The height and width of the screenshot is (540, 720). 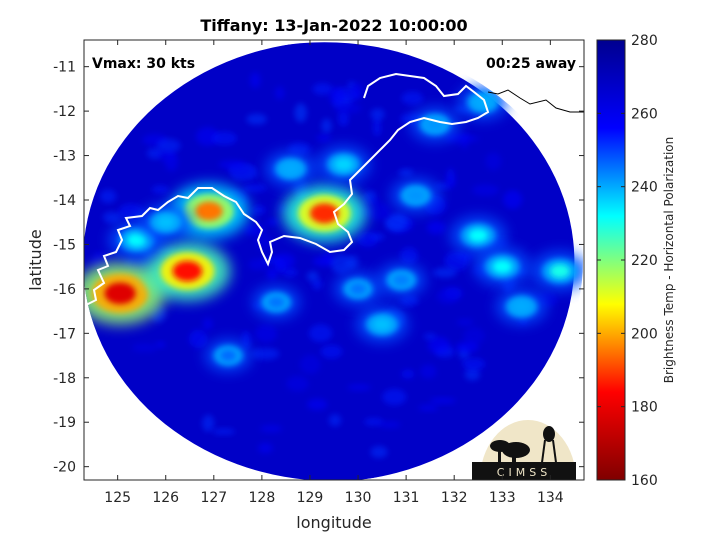 What do you see at coordinates (310, 498) in the screenshot?
I see `x-tick-label: 129` at bounding box center [310, 498].